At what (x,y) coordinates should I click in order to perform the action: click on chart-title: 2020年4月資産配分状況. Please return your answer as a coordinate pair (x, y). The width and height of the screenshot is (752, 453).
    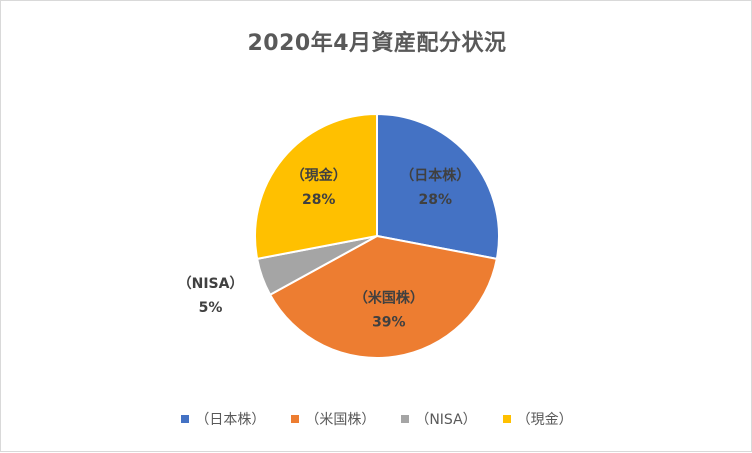
    Looking at the image, I should click on (377, 43).